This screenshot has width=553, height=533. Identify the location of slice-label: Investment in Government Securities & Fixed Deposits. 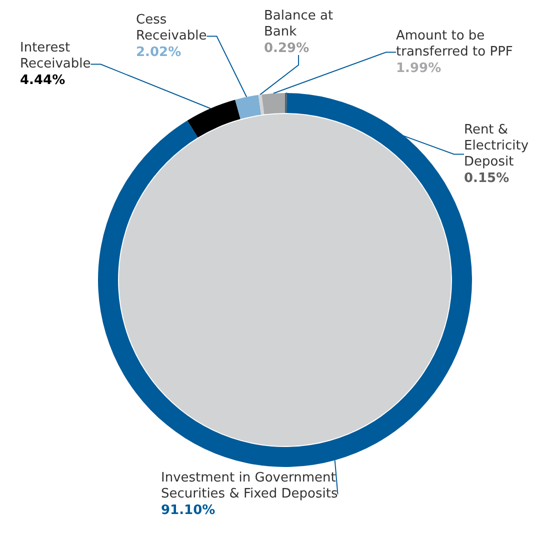
(249, 486).